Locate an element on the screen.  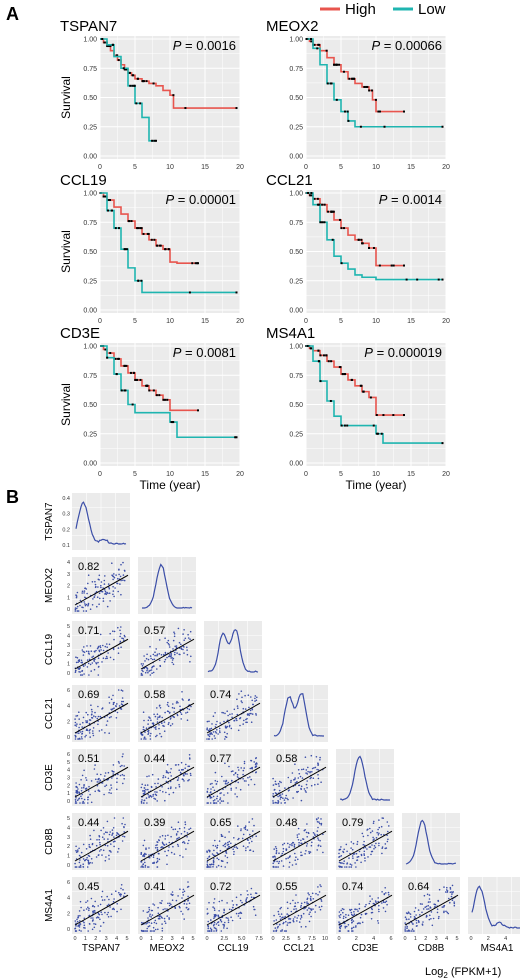
correlation-label: 0.57 is located at coordinates (154, 631).